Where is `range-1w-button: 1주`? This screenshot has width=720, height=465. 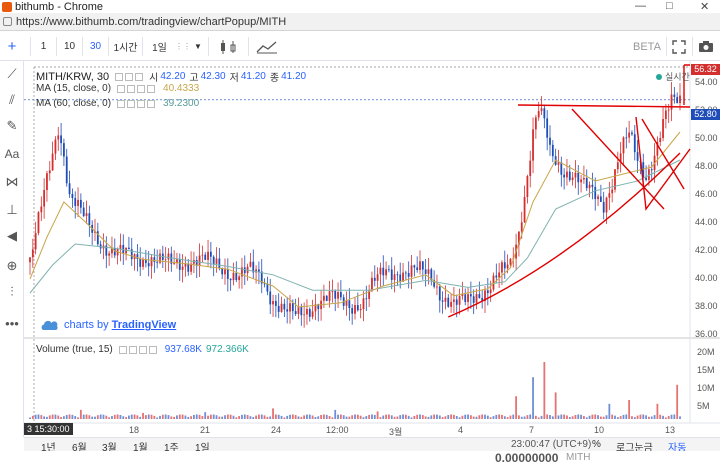
range-1w-button: 1주 is located at coordinates (171, 448).